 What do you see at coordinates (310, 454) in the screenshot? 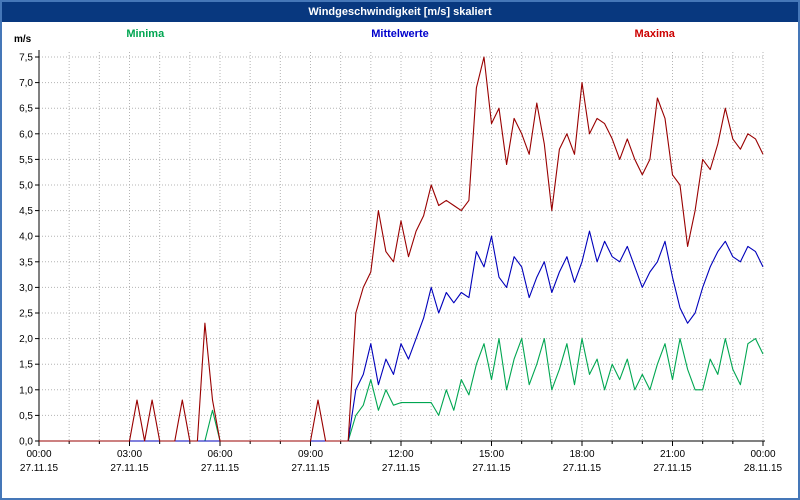
I see `svg-text: 09:00` at bounding box center [310, 454].